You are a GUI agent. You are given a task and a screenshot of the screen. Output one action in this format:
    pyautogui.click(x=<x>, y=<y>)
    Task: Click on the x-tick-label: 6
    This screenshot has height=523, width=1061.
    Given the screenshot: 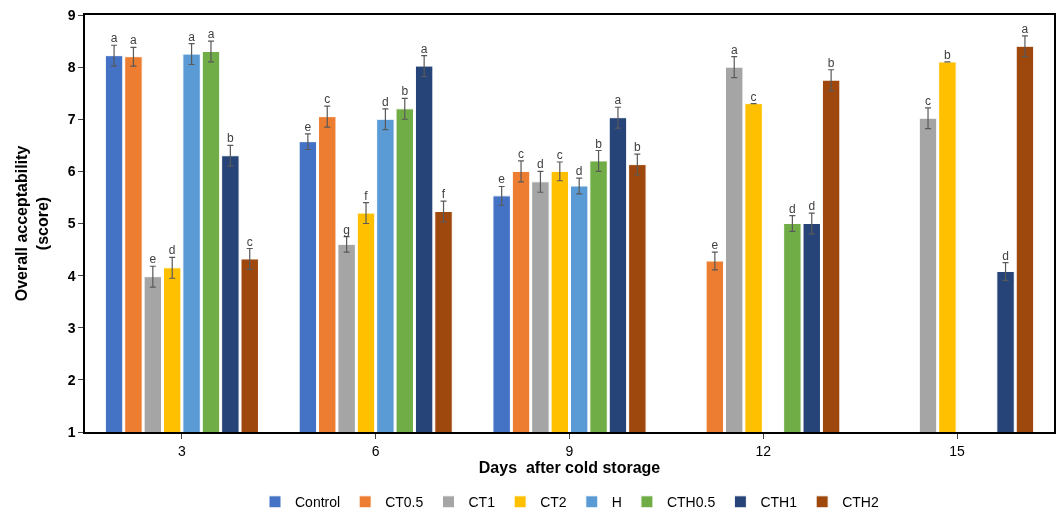 What is the action you would take?
    pyautogui.click(x=375, y=450)
    